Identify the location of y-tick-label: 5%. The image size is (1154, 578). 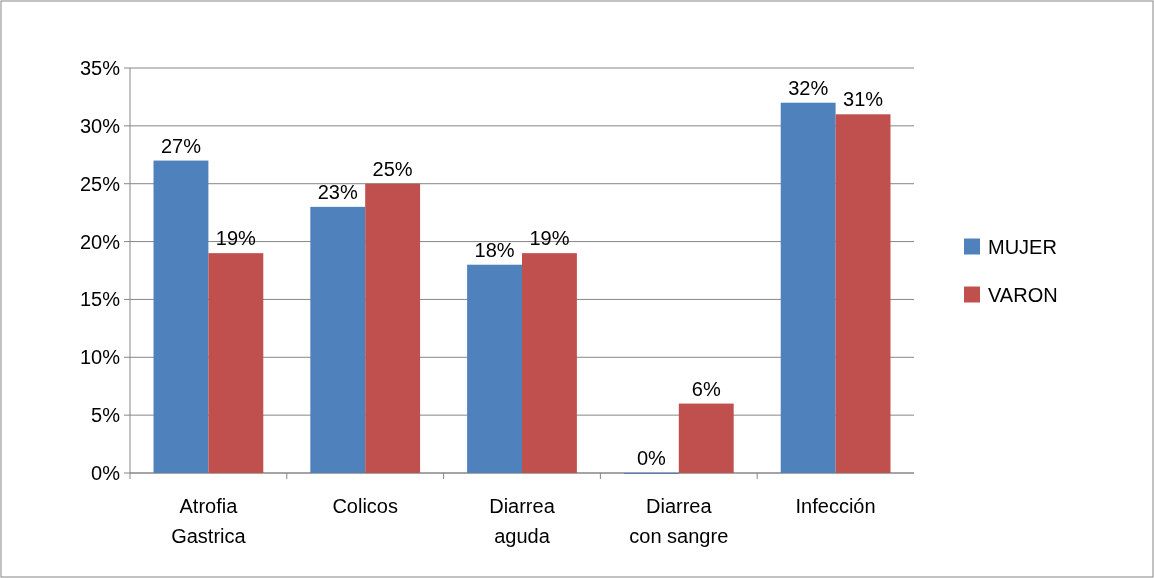
(106, 415).